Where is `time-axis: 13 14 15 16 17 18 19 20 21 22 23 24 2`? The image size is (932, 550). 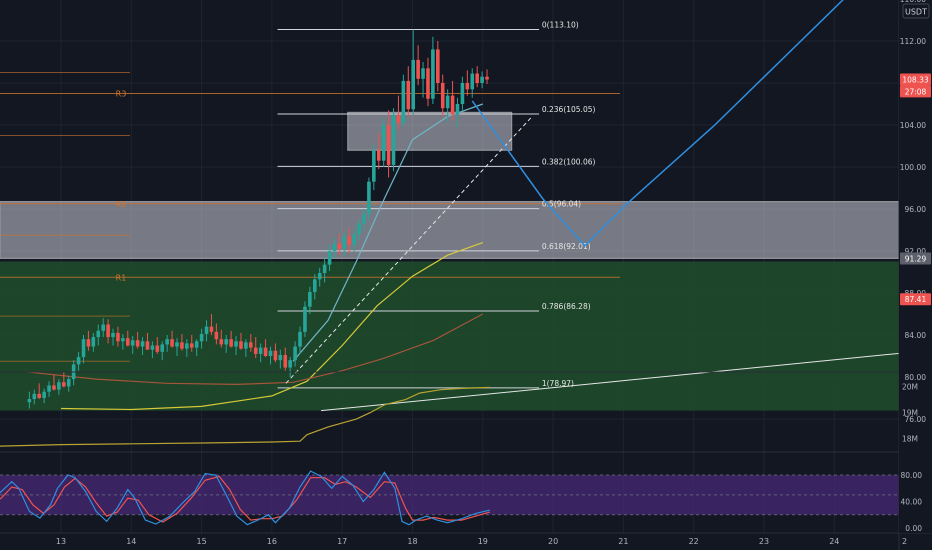
time-axis: 13 14 15 16 17 18 19 20 21 22 23 24 2 is located at coordinates (481, 541).